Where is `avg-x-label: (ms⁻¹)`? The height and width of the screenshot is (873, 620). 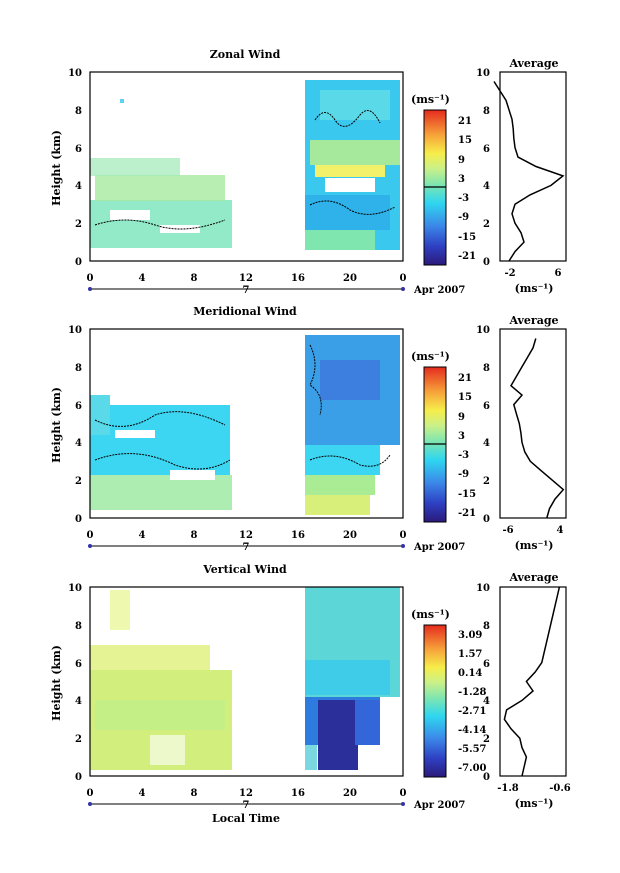 avg-x-label: (ms⁻¹) is located at coordinates (534, 803).